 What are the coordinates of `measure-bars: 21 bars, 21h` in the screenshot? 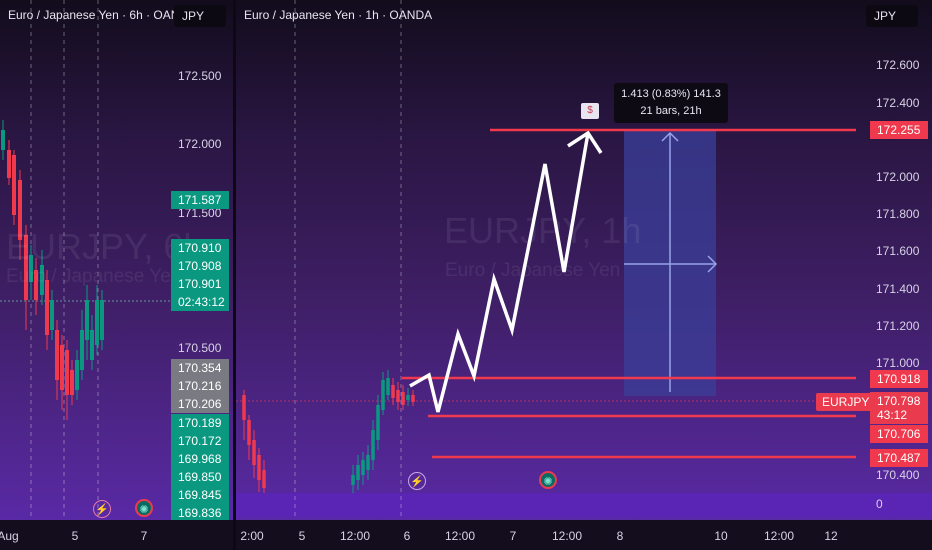 It's located at (671, 111).